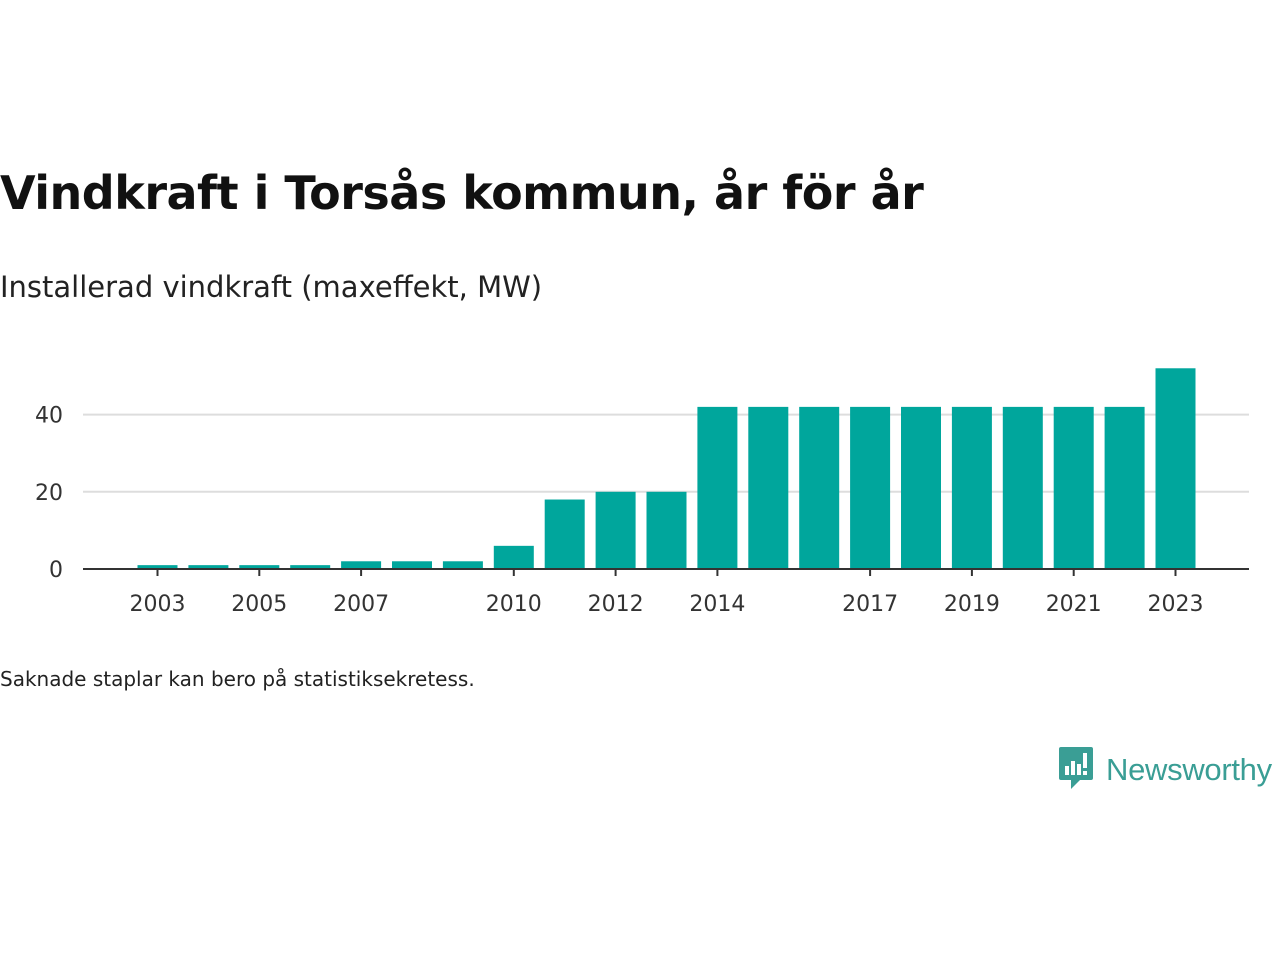  What do you see at coordinates (564, 534) in the screenshot?
I see `bar-2011` at bounding box center [564, 534].